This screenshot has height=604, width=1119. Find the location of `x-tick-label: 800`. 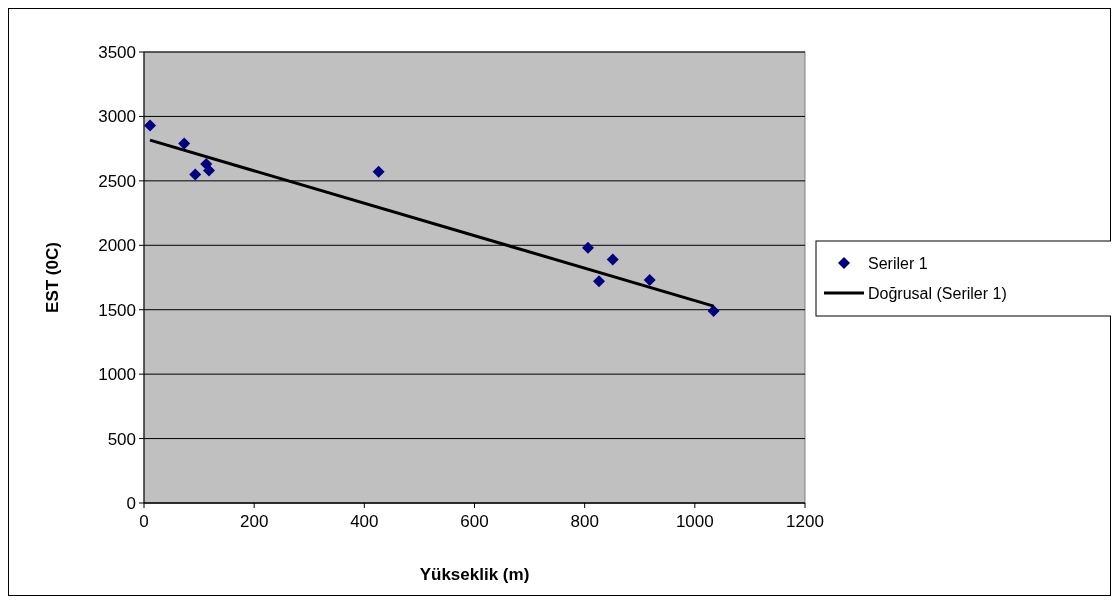

x-tick-label: 800 is located at coordinates (584, 521).